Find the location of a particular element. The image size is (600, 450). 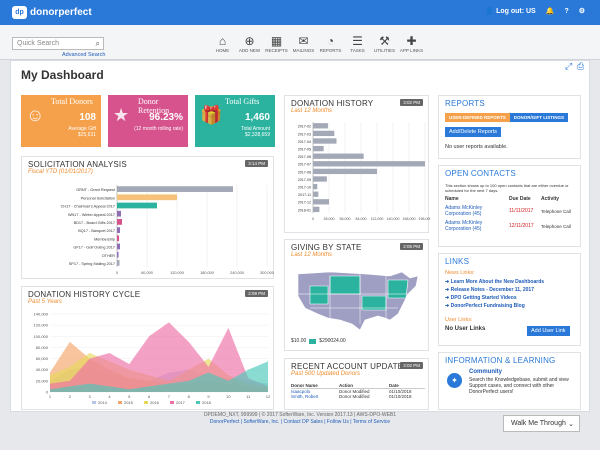

kpi-sub-label: Average Gift is located at coordinates (82, 129).